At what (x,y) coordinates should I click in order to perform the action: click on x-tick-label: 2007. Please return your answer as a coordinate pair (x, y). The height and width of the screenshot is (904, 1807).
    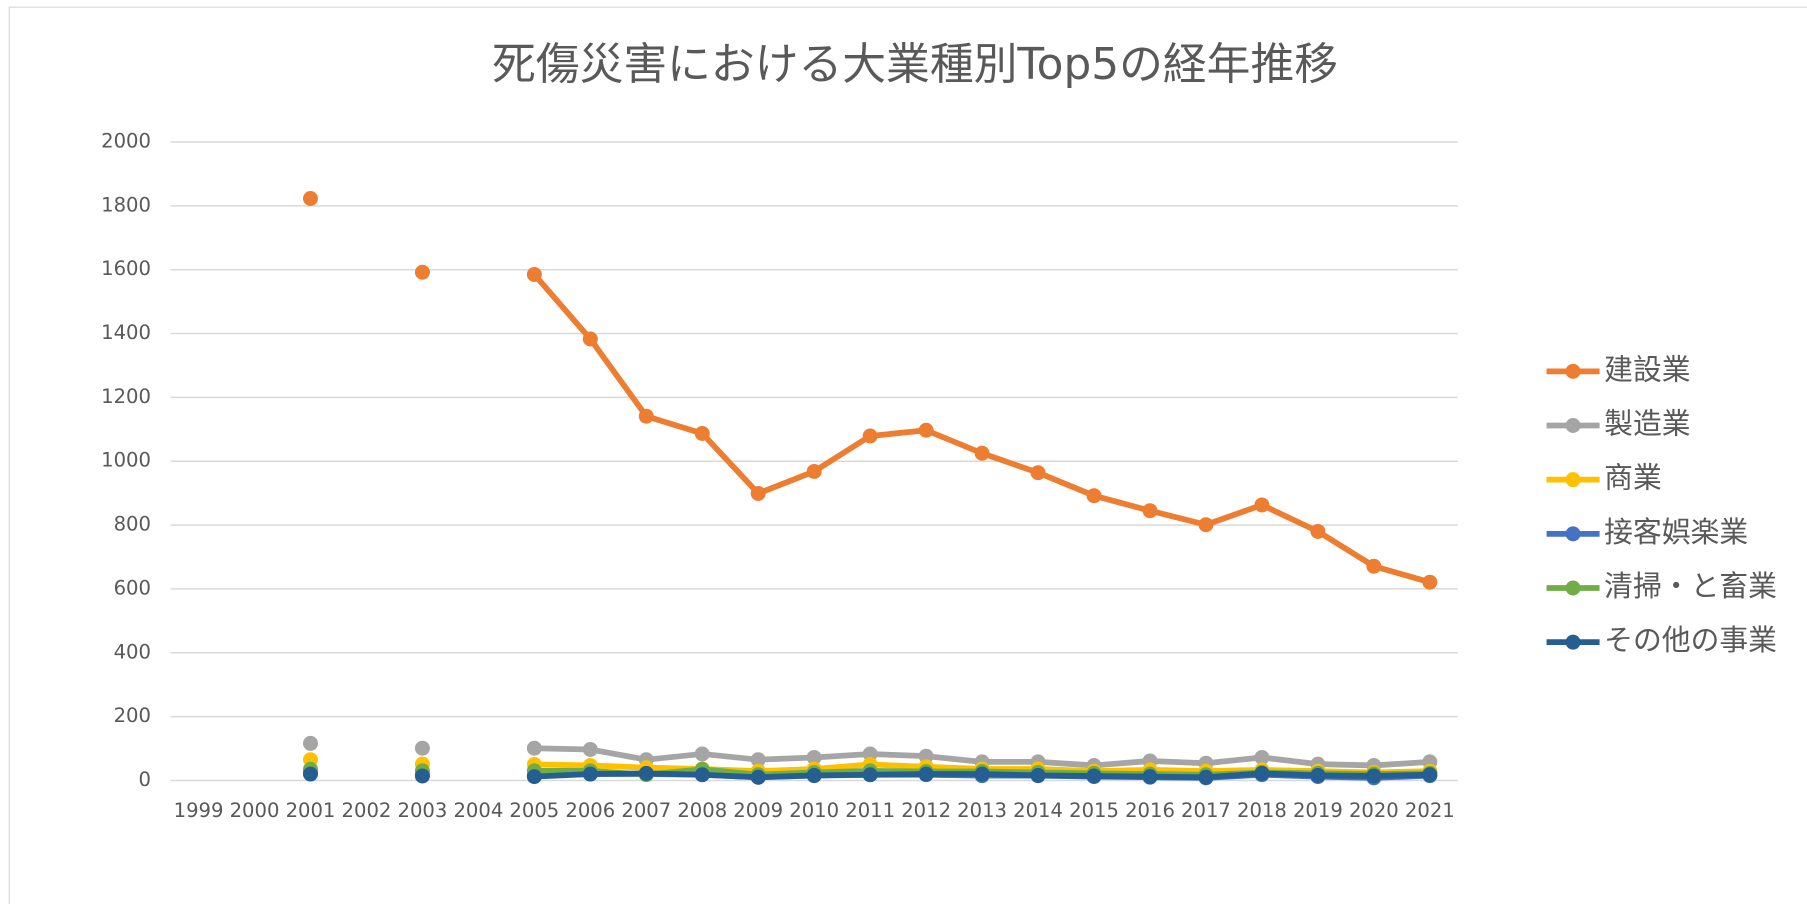
    Looking at the image, I should click on (646, 810).